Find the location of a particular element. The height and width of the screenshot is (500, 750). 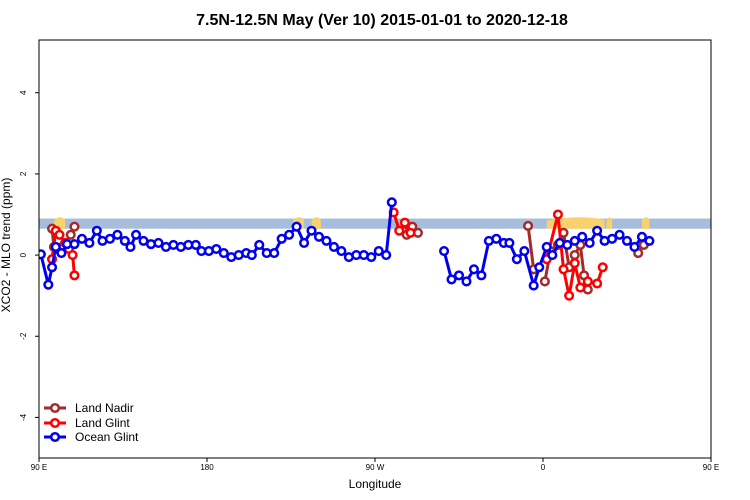

legend-entry-land-glint: Land Glint is located at coordinates (87, 423).